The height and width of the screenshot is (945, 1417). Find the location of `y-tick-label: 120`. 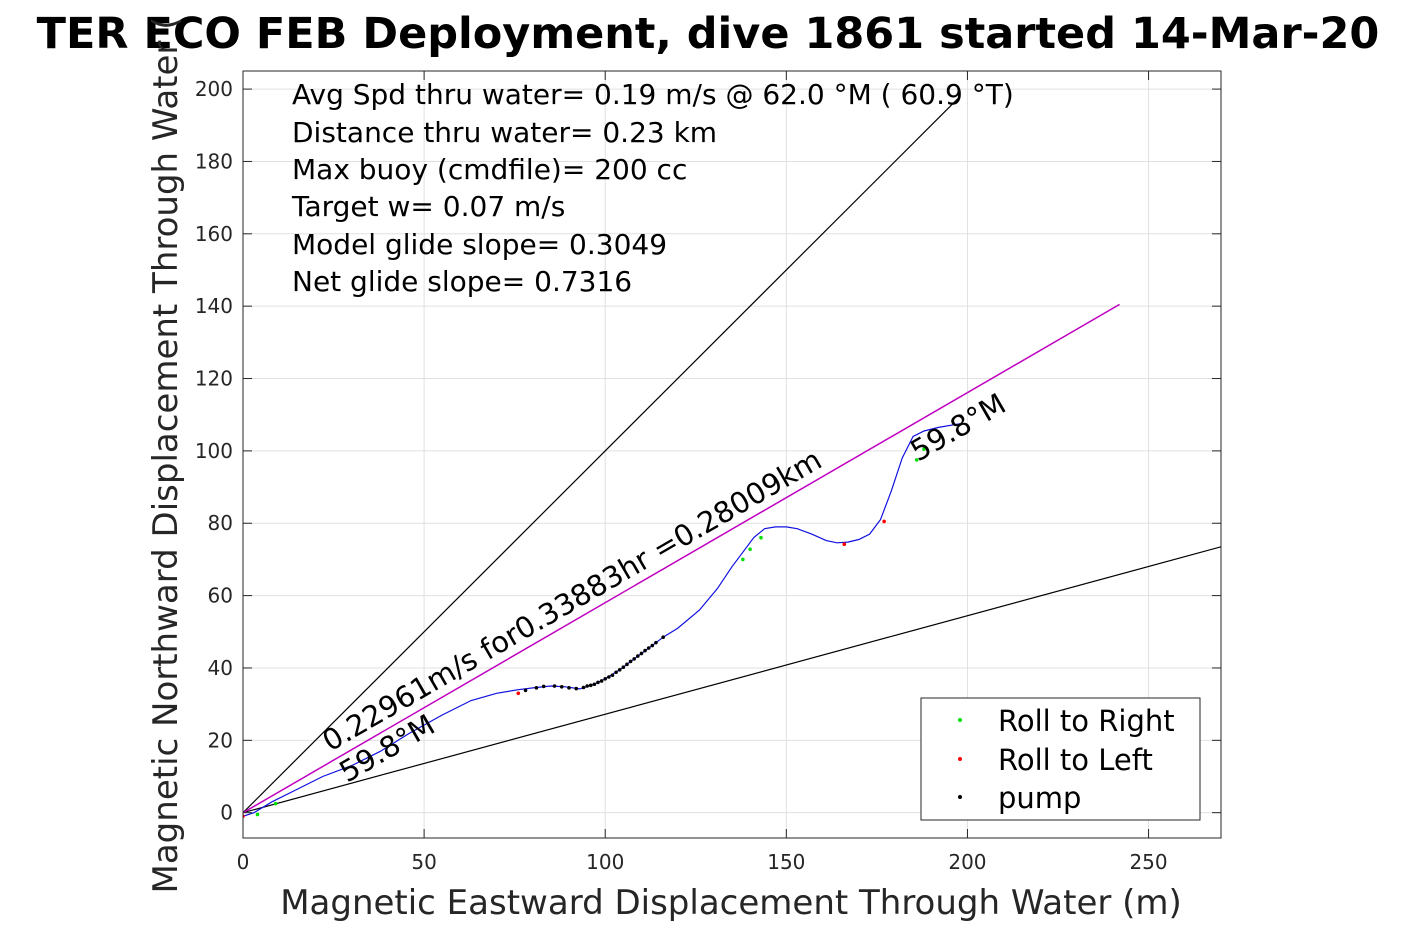

y-tick-label: 120 is located at coordinates (214, 379).